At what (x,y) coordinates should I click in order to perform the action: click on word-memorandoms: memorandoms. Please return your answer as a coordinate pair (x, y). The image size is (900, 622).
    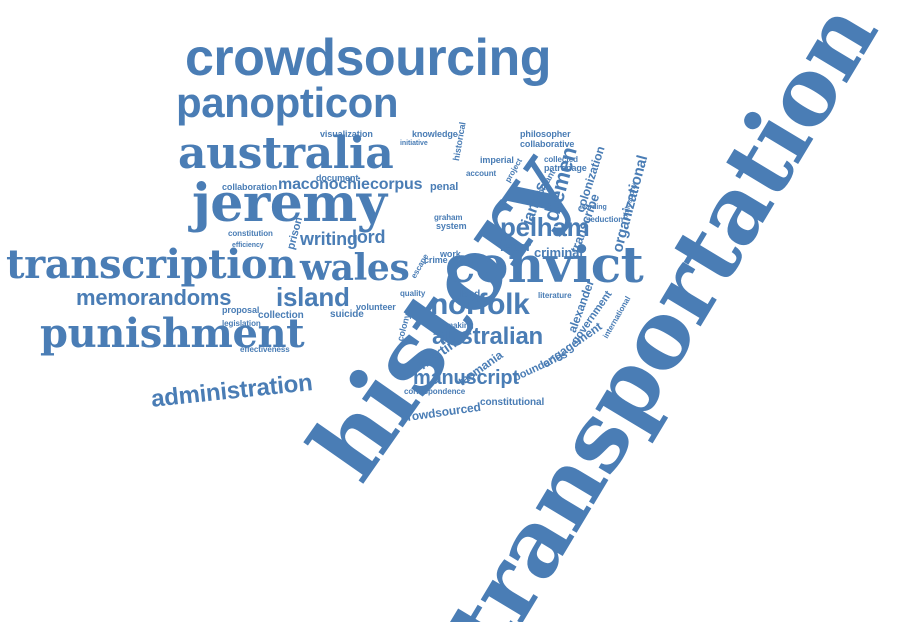
    Looking at the image, I should click on (154, 297).